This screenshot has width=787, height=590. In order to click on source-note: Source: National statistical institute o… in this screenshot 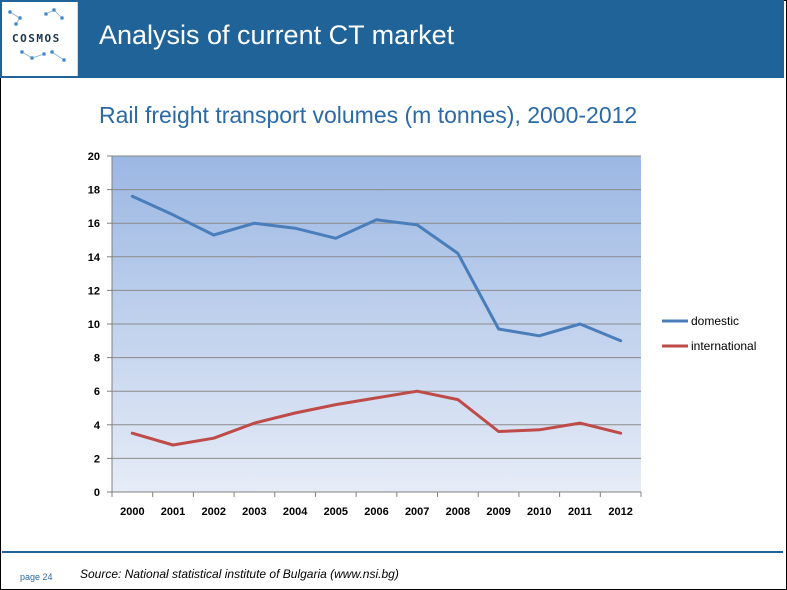, I will do `click(239, 574)`.